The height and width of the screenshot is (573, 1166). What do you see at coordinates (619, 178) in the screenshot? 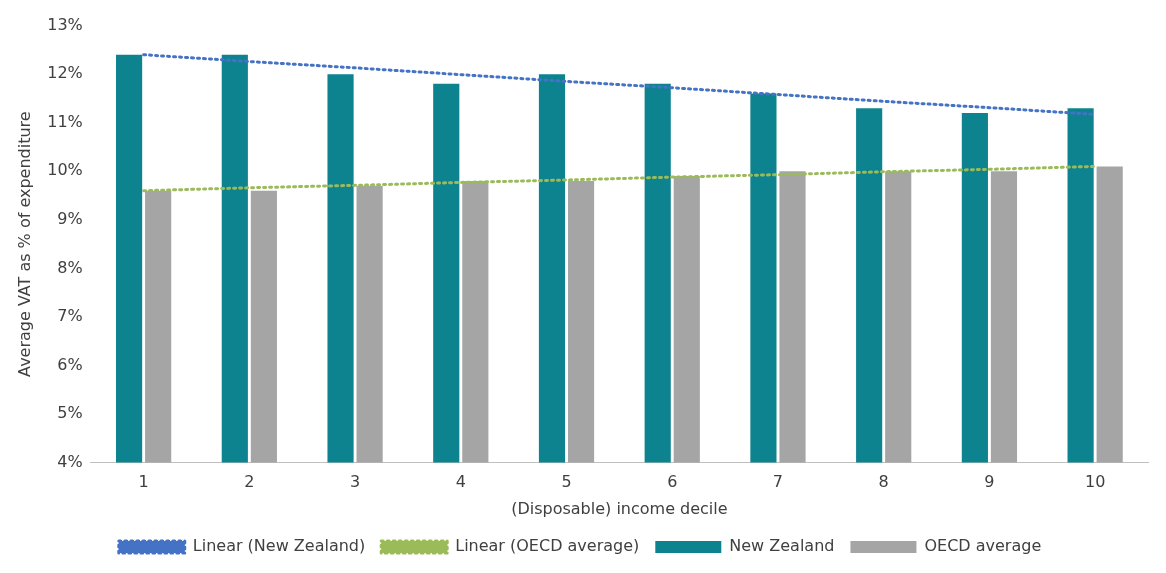
I see `line-series` at bounding box center [619, 178].